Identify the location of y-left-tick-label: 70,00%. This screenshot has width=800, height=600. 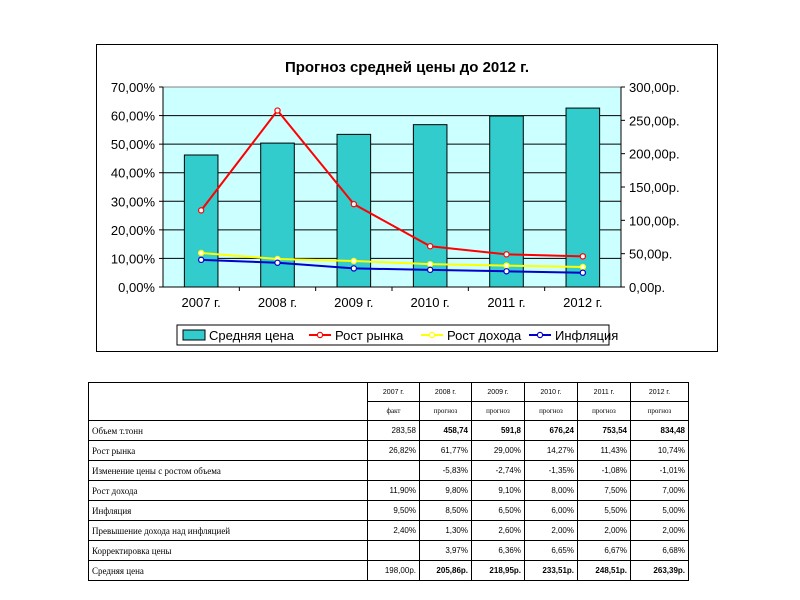
(133, 87).